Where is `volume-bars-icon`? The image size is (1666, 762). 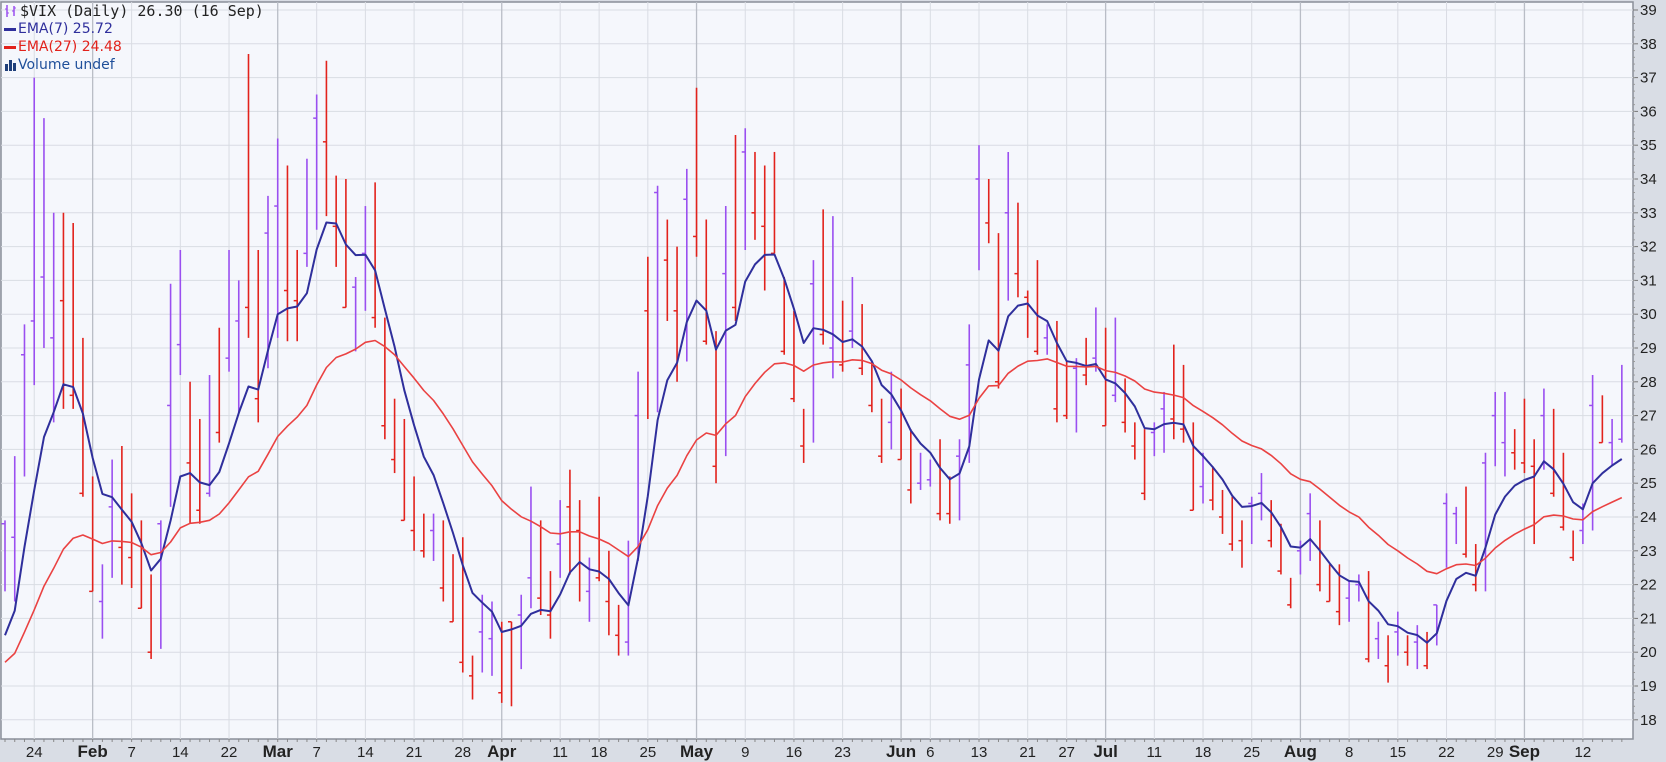
volume-bars-icon is located at coordinates (10, 65).